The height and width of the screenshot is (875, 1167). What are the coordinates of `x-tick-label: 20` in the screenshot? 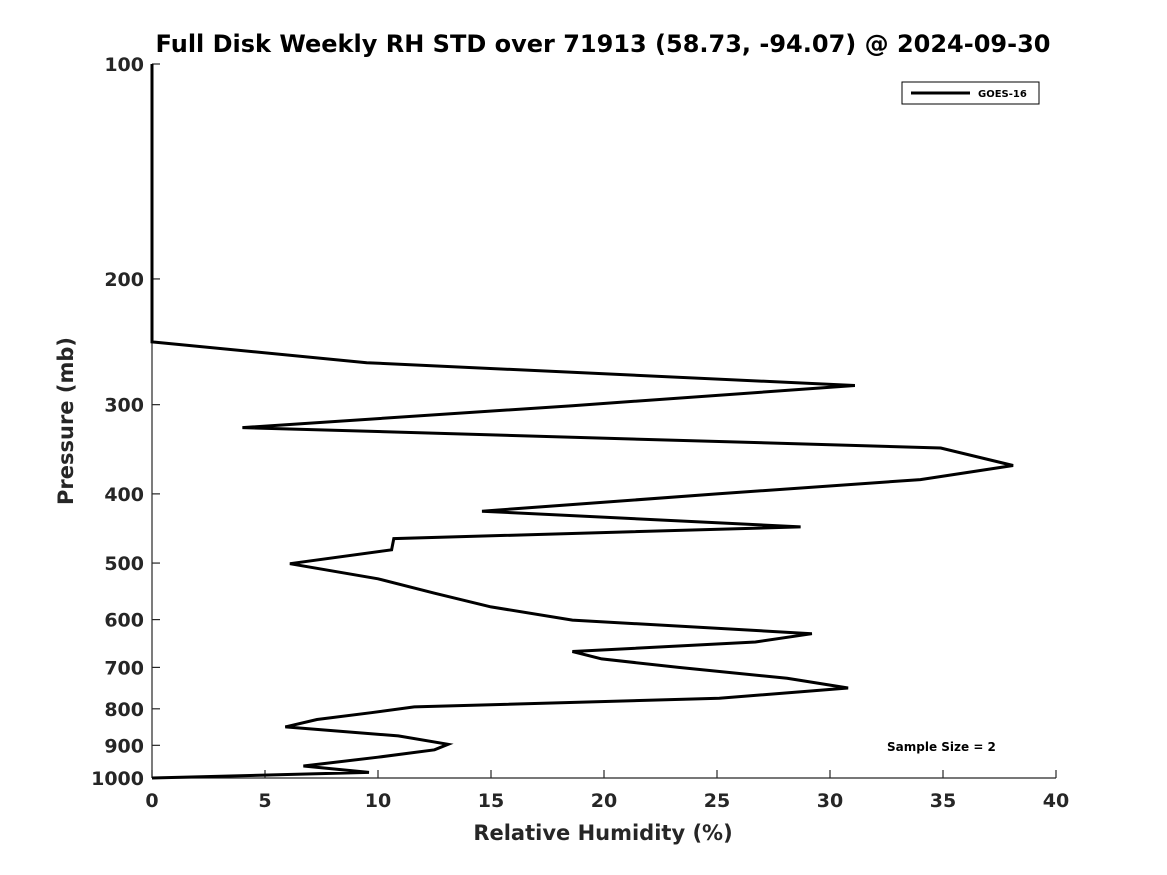 It's located at (604, 801).